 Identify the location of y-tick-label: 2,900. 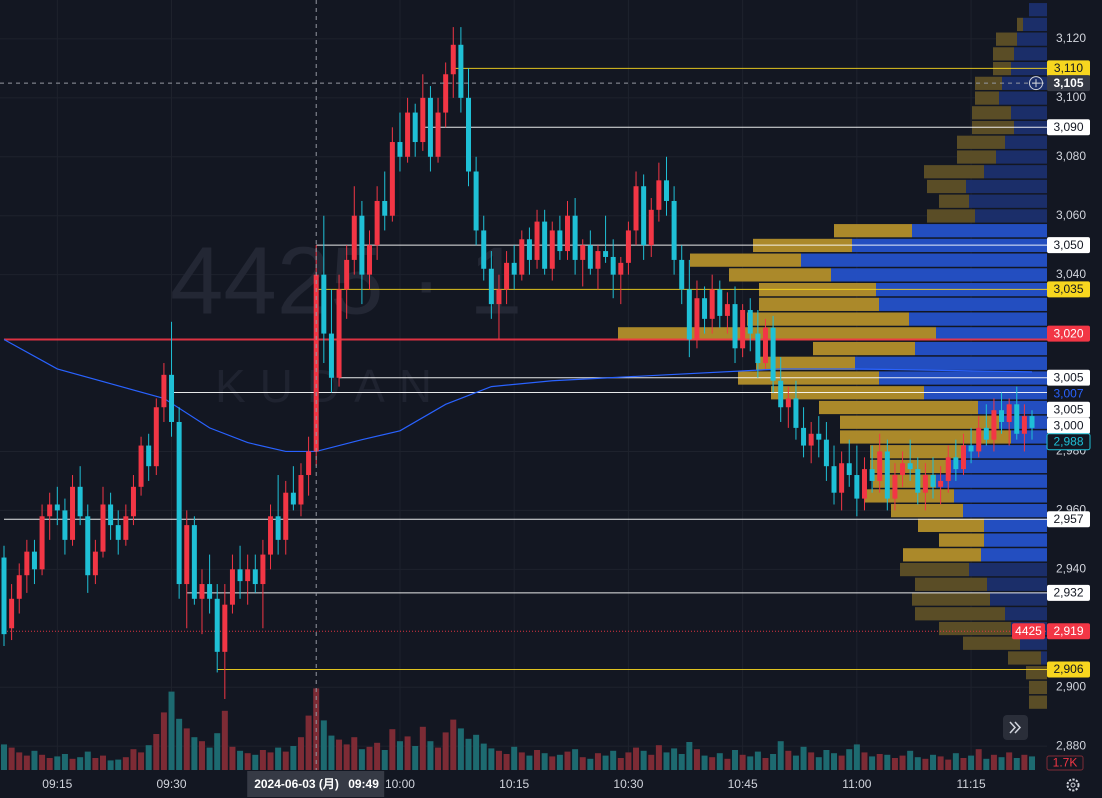
(1071, 686).